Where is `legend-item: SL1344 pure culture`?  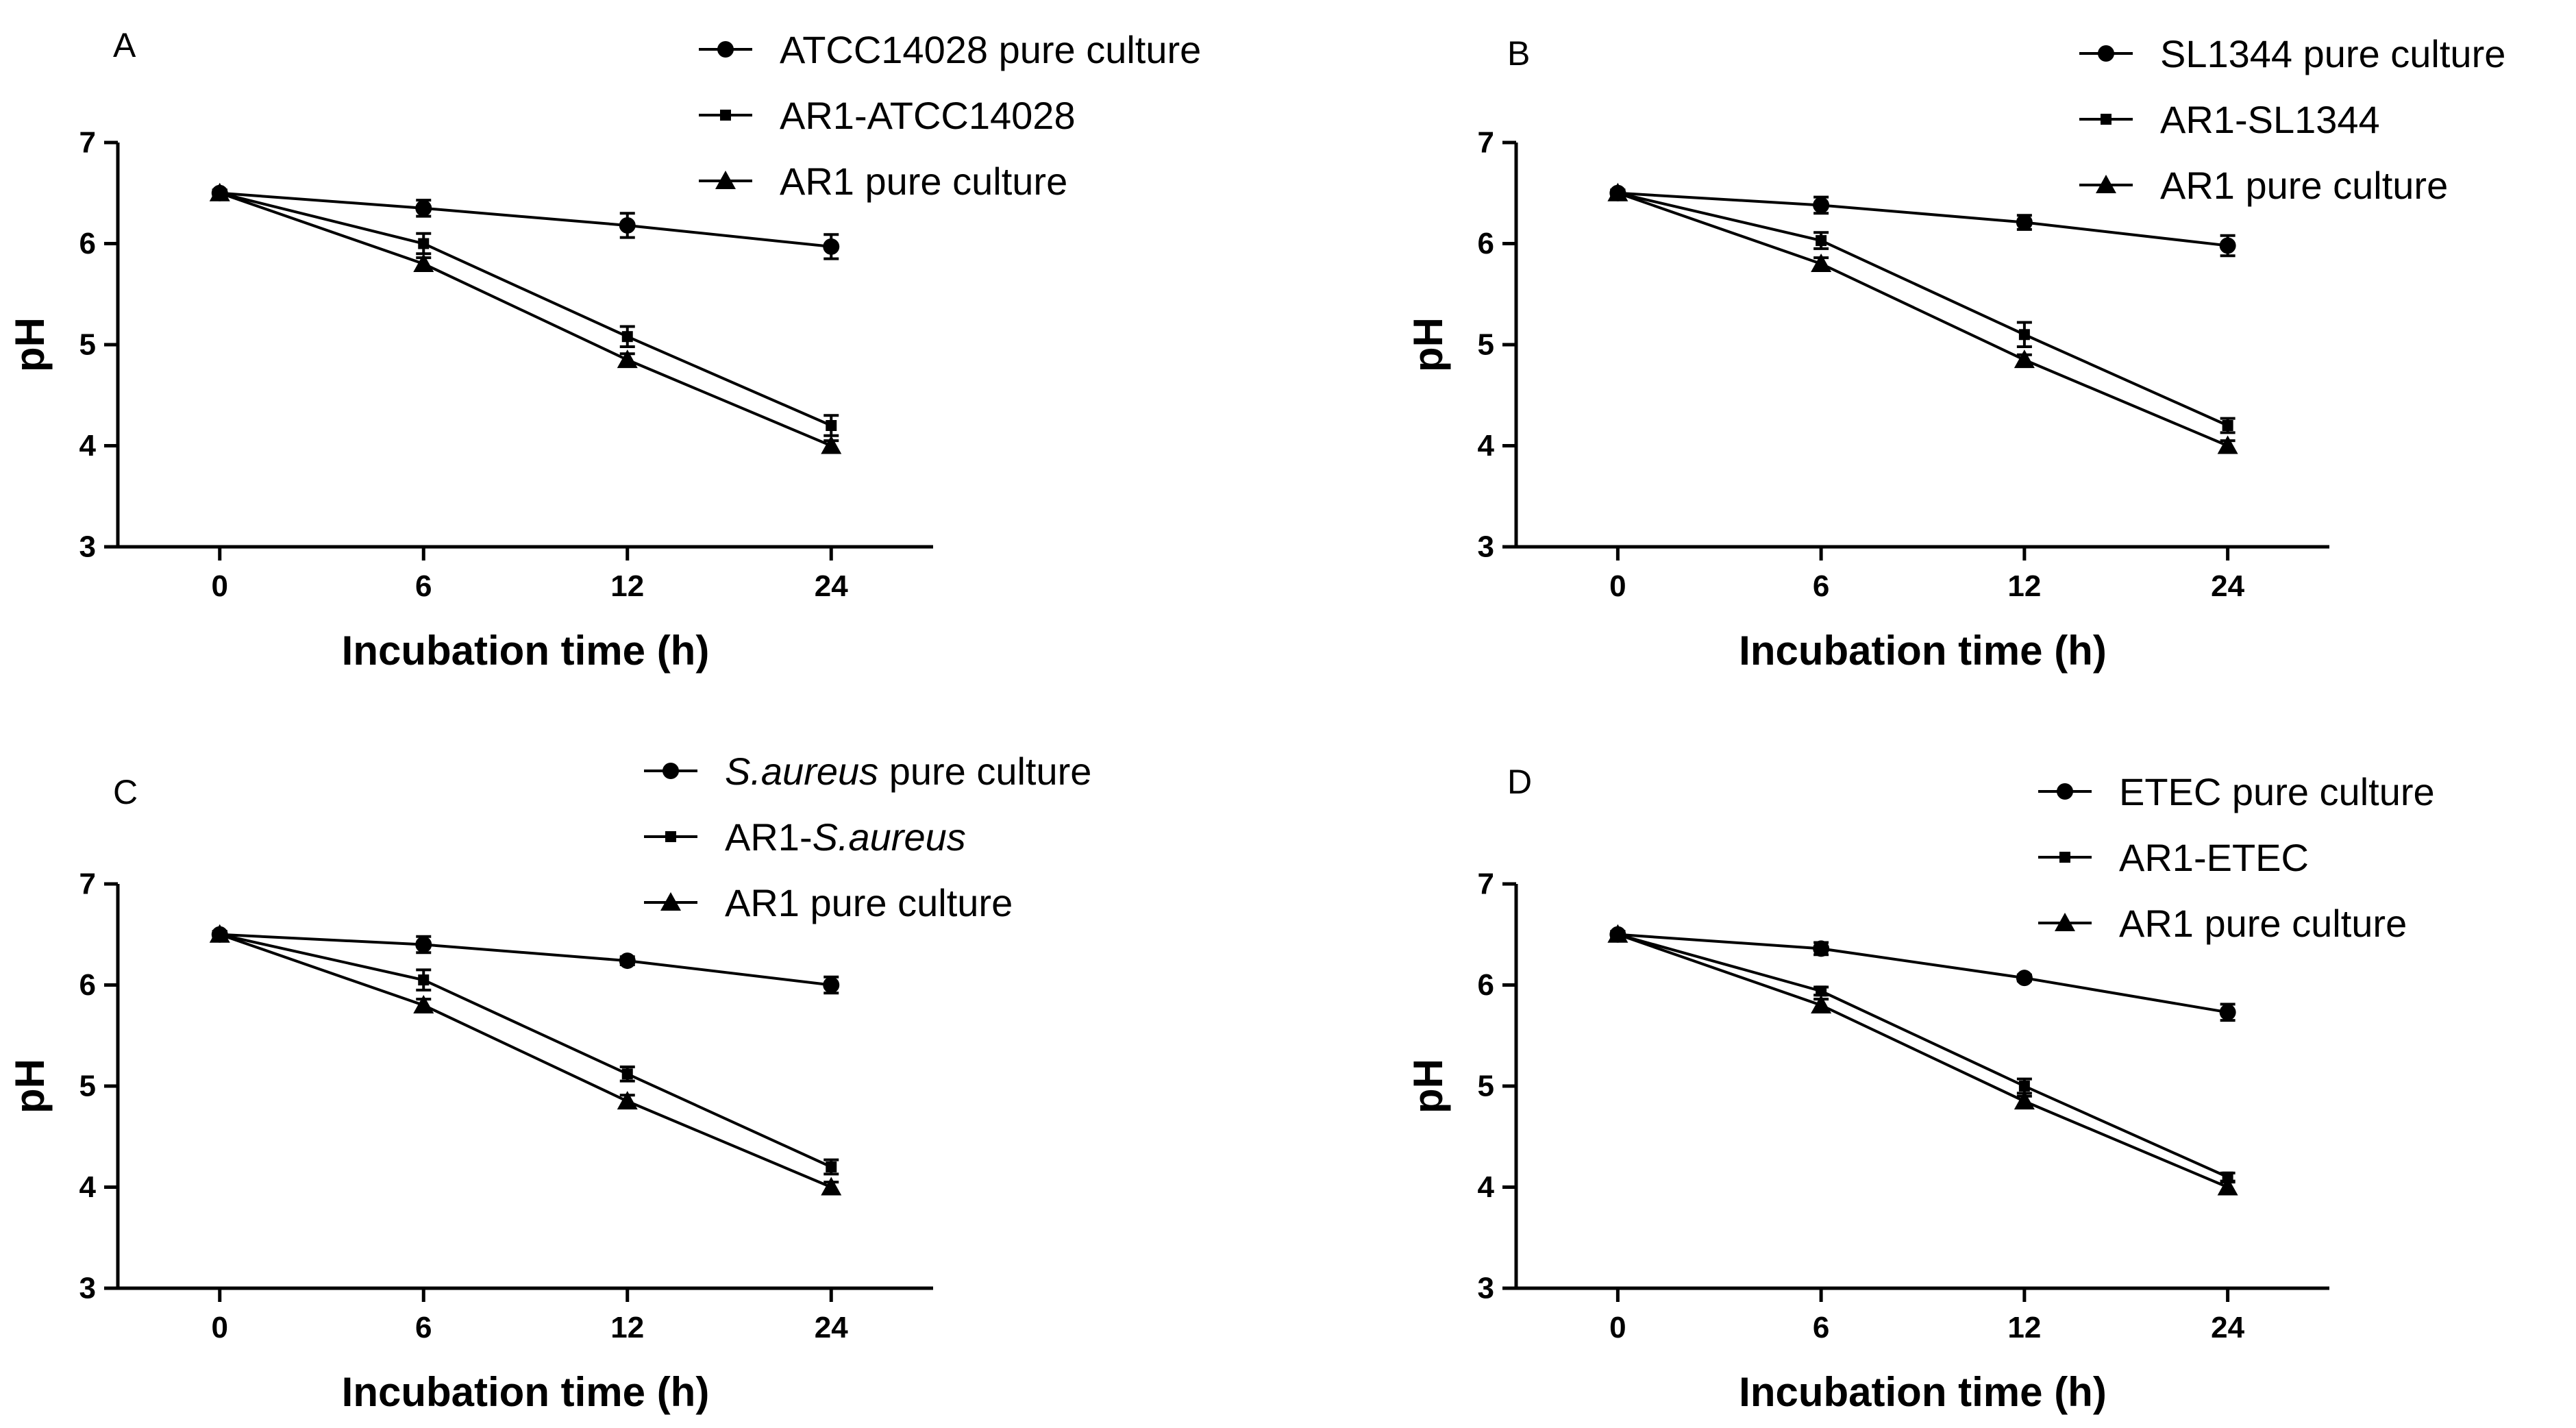
legend-item: SL1344 pure culture is located at coordinates (2292, 53).